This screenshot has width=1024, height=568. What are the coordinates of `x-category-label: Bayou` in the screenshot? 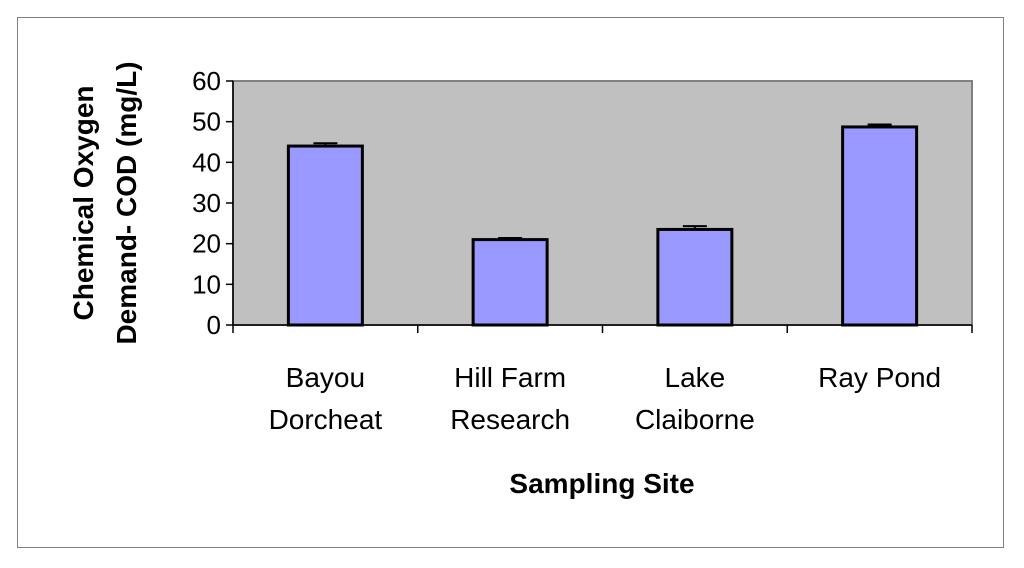 It's located at (325, 377).